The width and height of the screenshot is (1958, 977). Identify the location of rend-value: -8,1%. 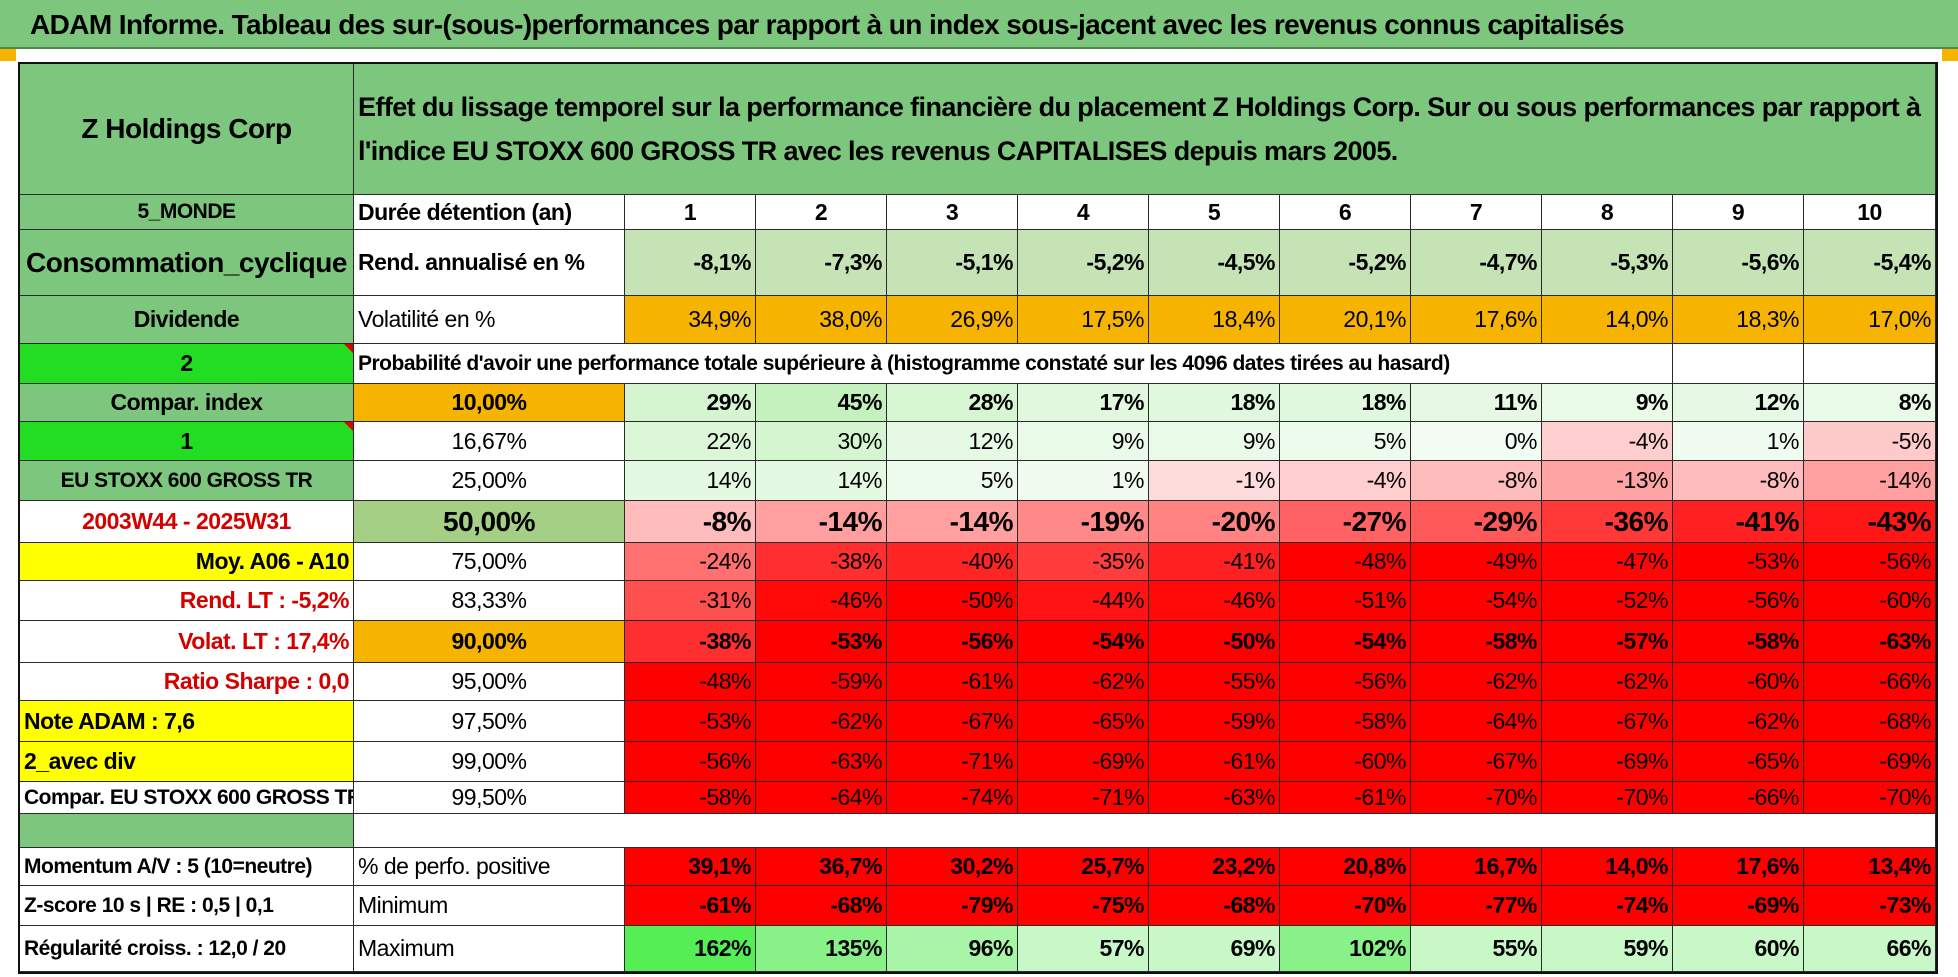
(690, 263).